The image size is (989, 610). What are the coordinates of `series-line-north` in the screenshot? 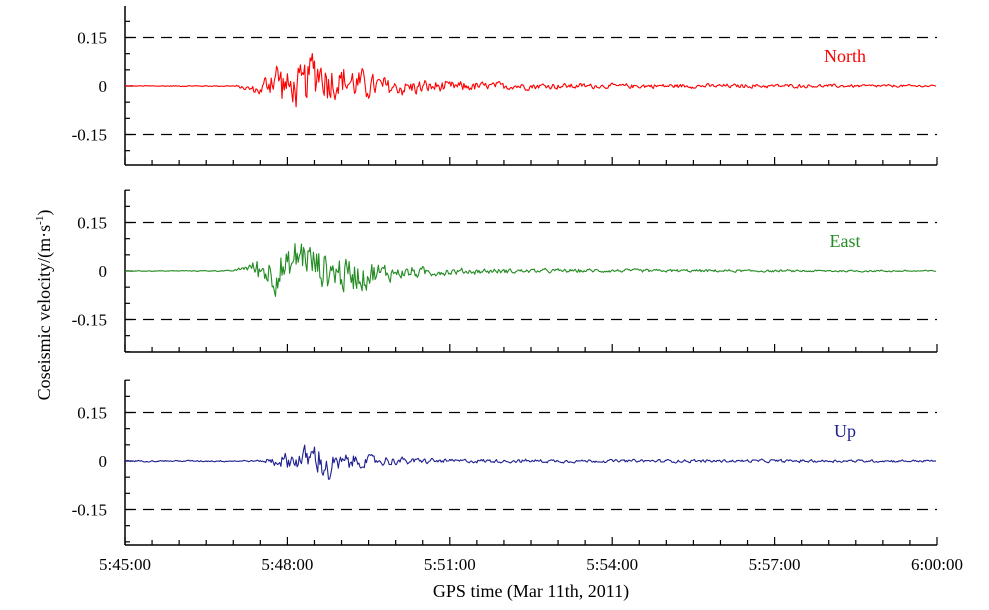 It's located at (530, 80).